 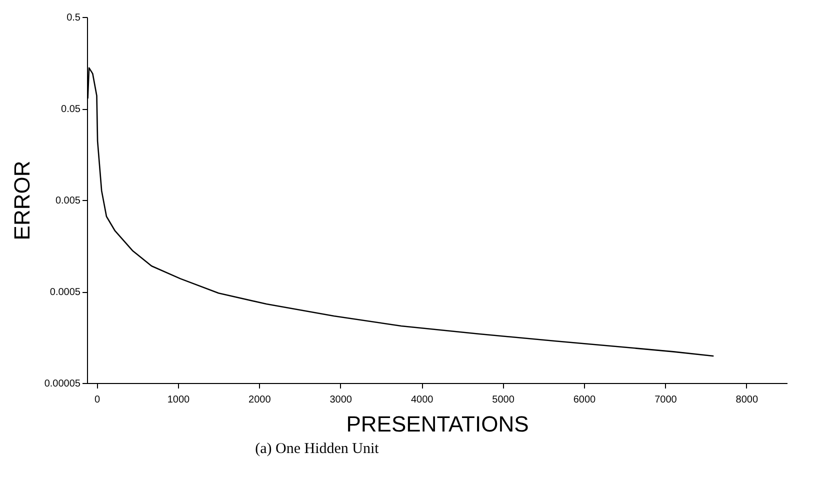 I want to click on x-tick-label: 0, so click(x=97, y=400).